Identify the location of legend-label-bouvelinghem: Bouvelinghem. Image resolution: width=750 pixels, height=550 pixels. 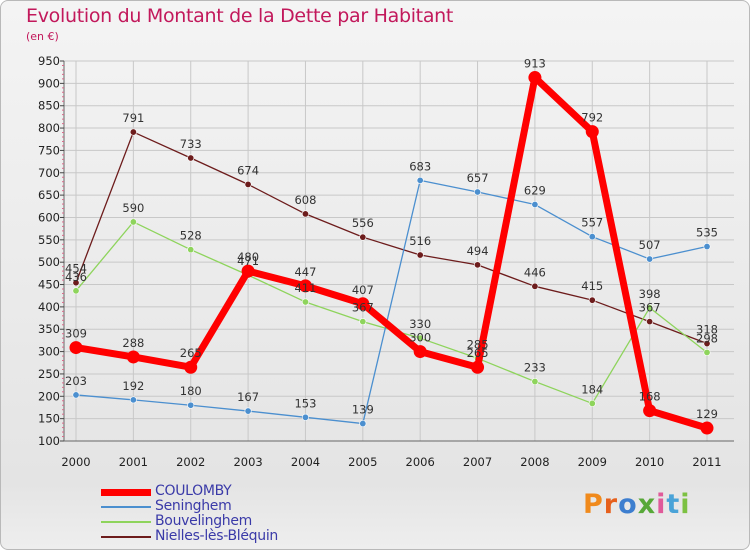
(204, 521).